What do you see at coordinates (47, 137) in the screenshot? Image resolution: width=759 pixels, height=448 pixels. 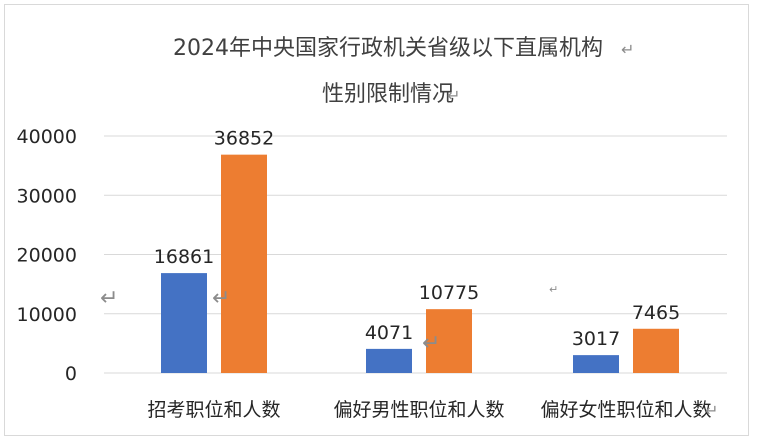 I see `y-tick-label: 40000` at bounding box center [47, 137].